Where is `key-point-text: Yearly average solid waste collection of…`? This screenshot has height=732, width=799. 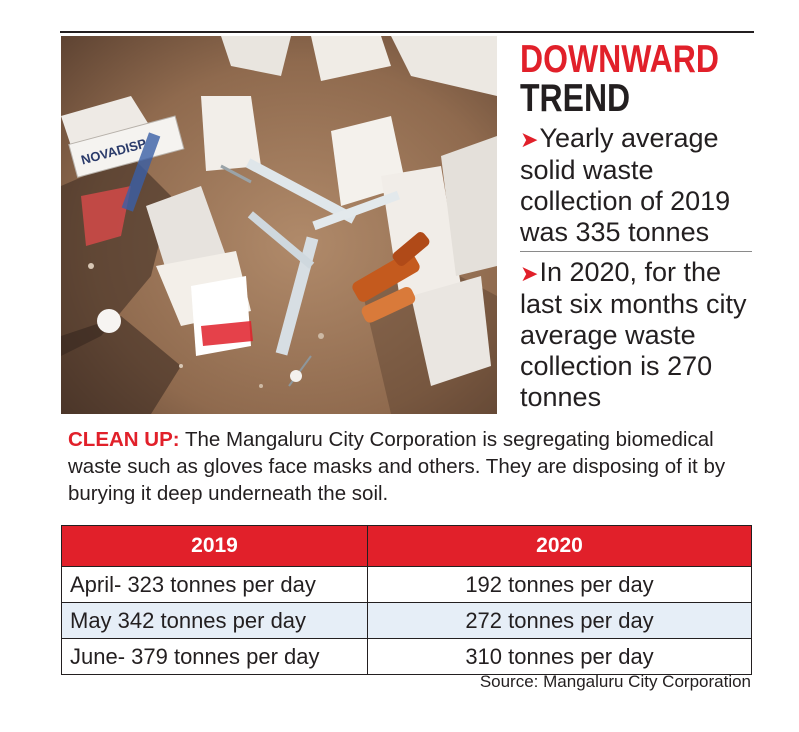 key-point-text: Yearly average solid waste collection of… is located at coordinates (625, 185).